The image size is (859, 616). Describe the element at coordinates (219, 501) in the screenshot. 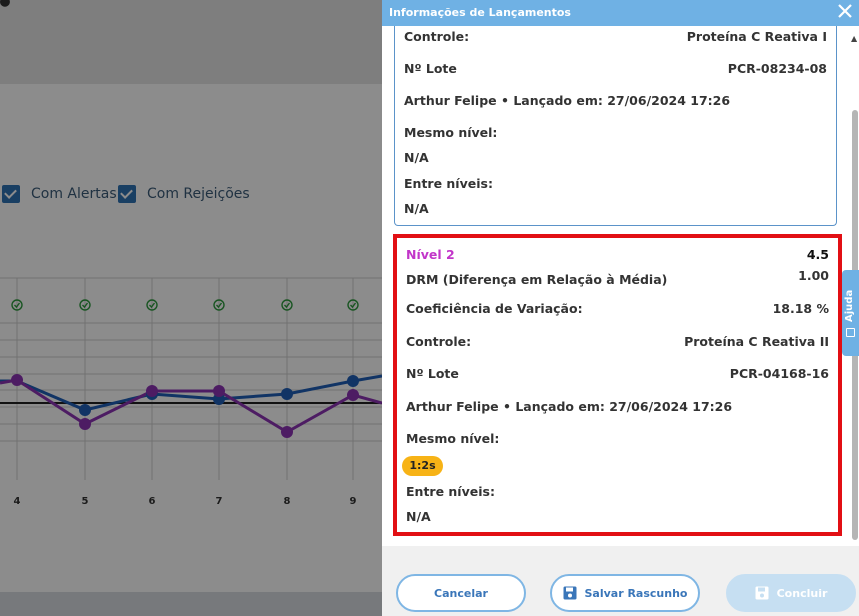

I see `x-tick-label: 7` at that location.